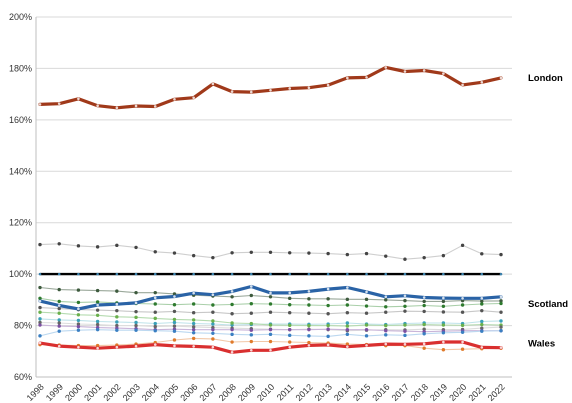 Image resolution: width=572 pixels, height=403 pixels. What do you see at coordinates (188, 392) in the screenshot?
I see `x-tick-label: 2006` at bounding box center [188, 392].